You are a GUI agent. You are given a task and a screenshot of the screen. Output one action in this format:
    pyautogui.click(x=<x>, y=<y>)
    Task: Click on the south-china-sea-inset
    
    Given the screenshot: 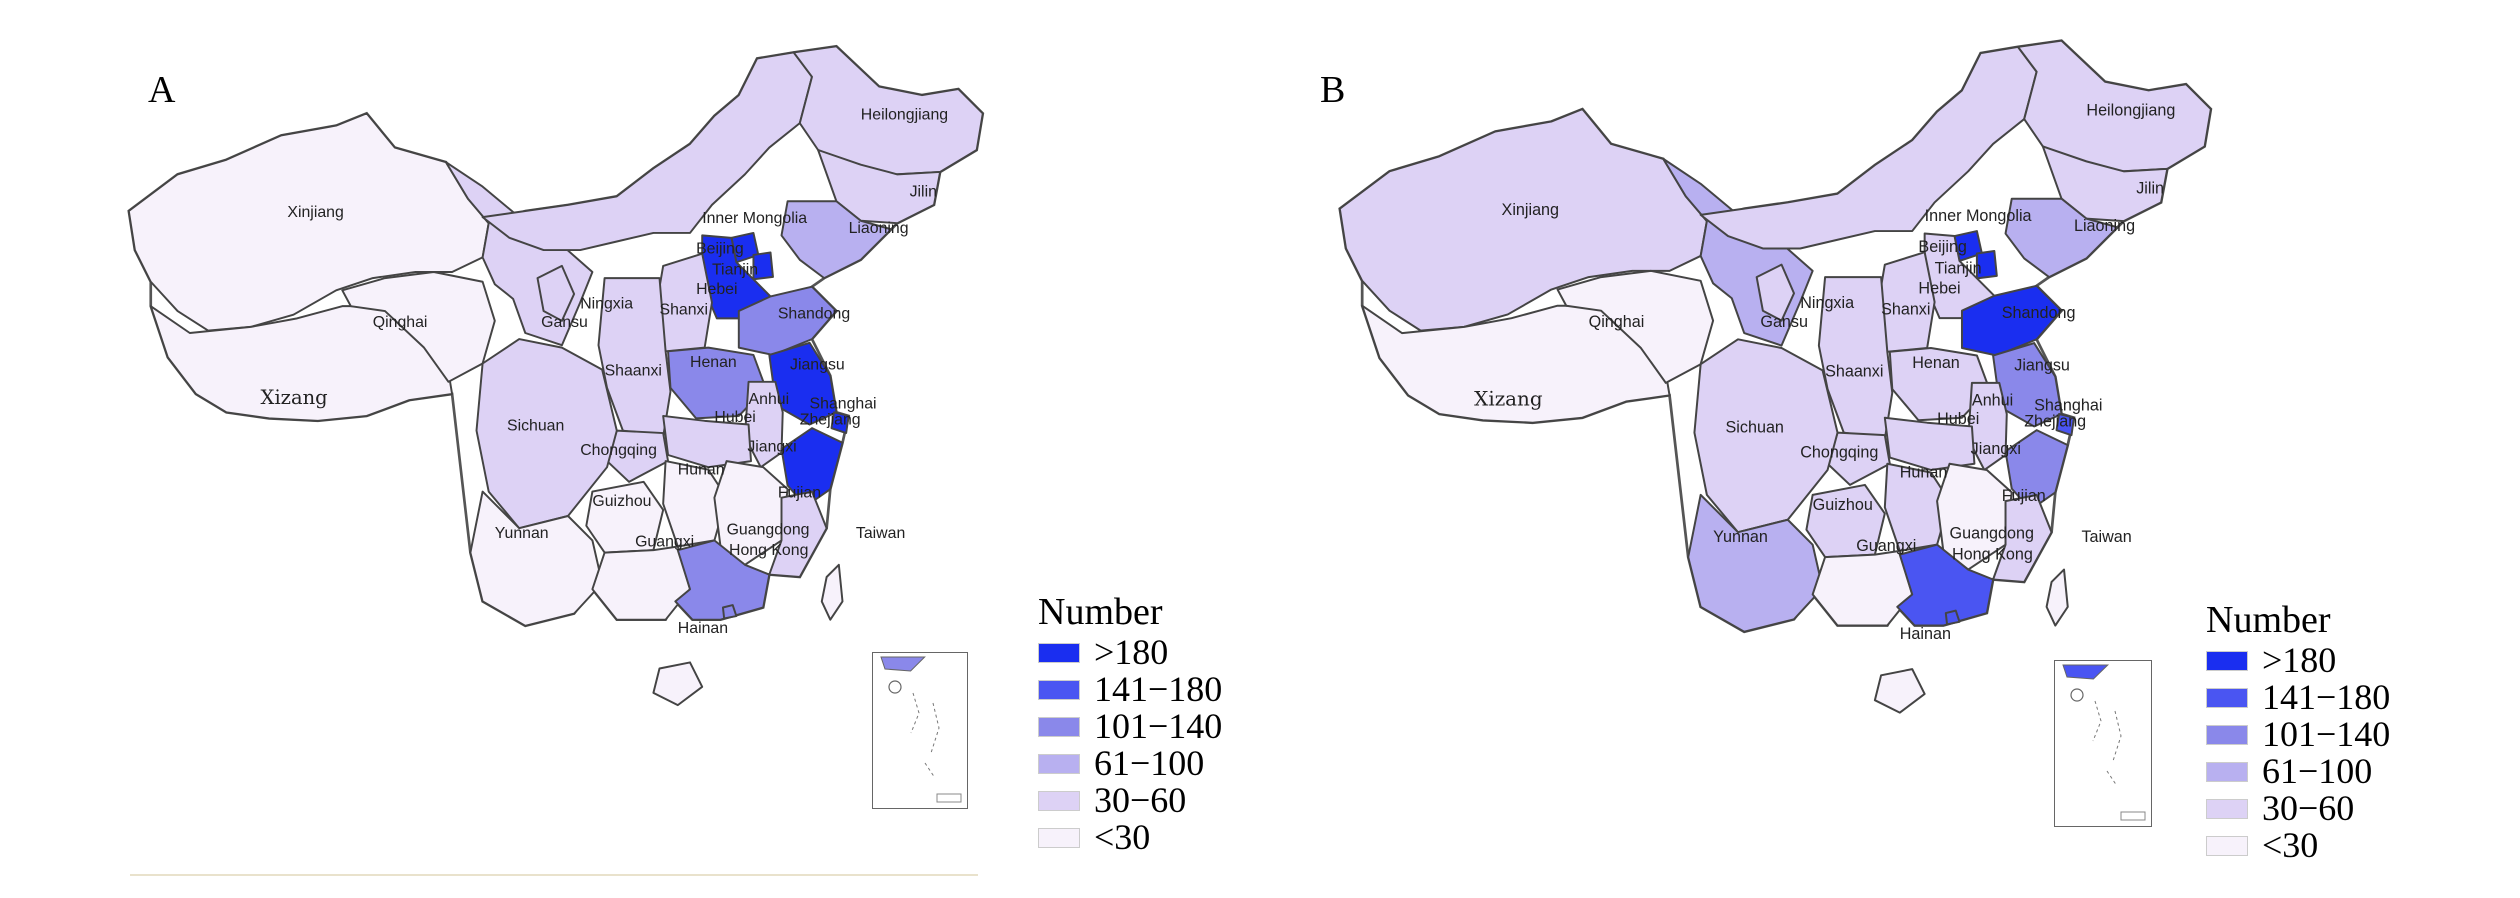 What is the action you would take?
    pyautogui.click(x=2103, y=743)
    